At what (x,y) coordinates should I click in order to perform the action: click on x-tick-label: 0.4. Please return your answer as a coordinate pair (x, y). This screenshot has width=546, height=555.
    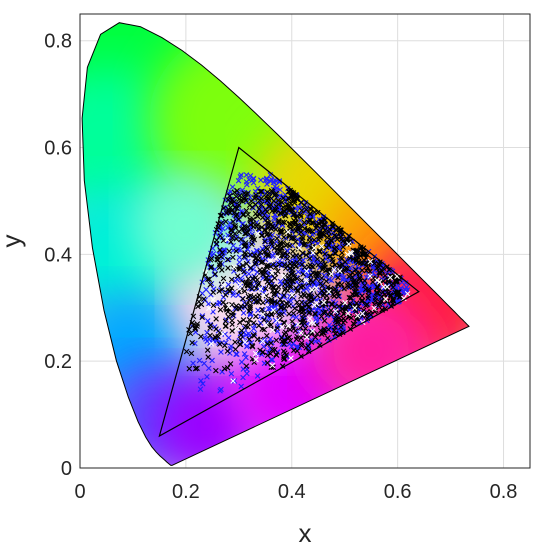
    Looking at the image, I should click on (292, 492).